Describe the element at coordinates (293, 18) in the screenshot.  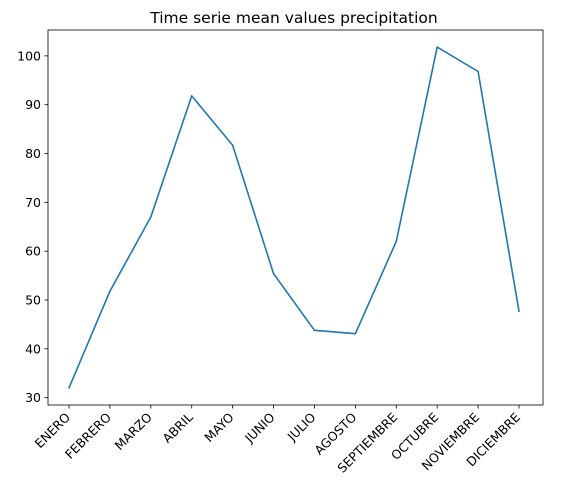
I see `chart-title: Time serie mean values precipitation` at that location.